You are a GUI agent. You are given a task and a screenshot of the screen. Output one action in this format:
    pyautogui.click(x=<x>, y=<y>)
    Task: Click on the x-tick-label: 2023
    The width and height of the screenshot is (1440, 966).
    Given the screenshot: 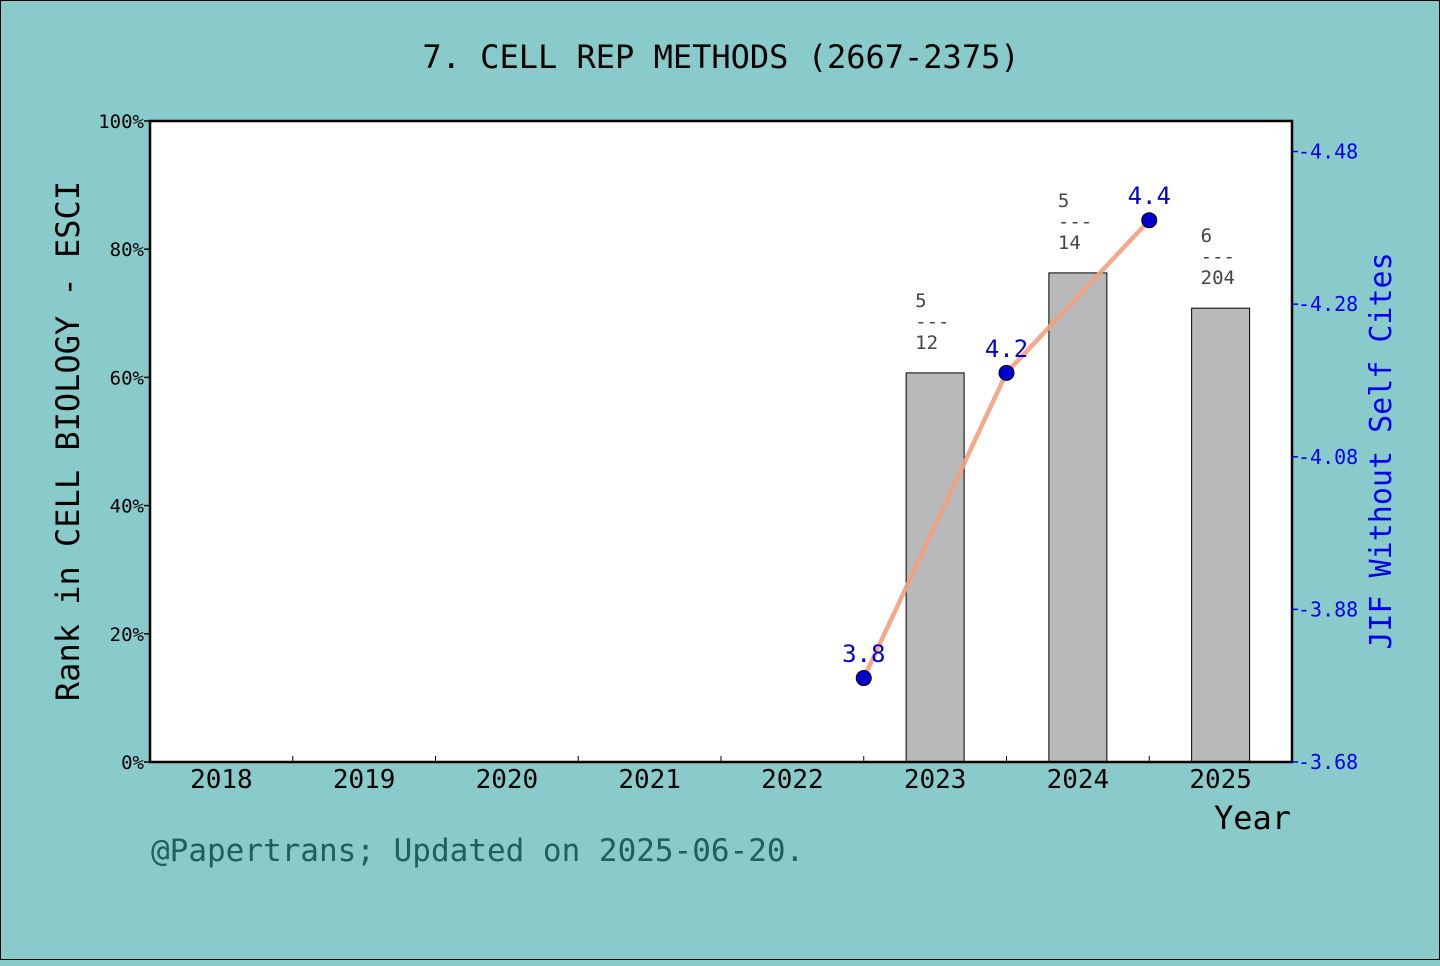 What is the action you would take?
    pyautogui.click(x=935, y=780)
    